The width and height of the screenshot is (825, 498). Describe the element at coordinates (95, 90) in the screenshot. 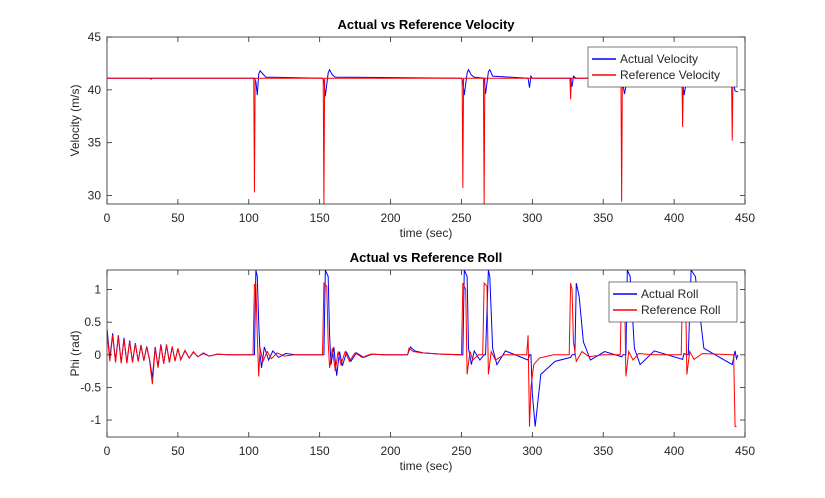

I see `y-tick-label: 40` at that location.